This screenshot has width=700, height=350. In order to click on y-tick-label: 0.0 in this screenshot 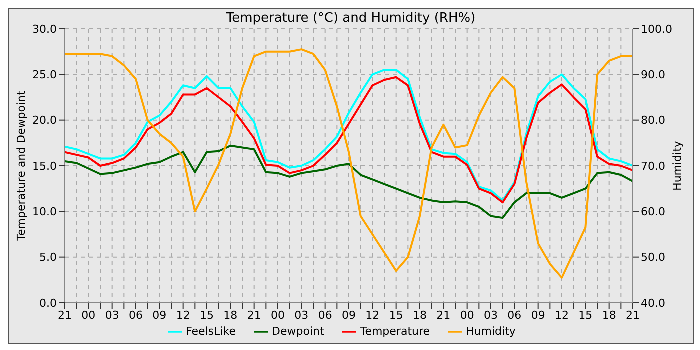, I will do `click(48, 303)`.